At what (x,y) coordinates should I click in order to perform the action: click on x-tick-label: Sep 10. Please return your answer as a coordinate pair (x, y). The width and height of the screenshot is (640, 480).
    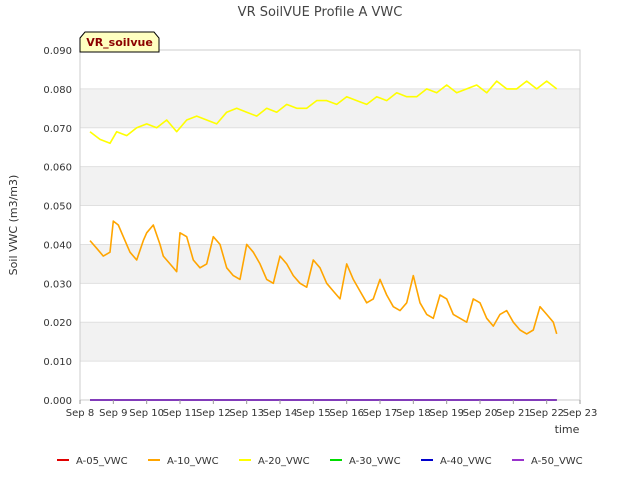
    Looking at the image, I should click on (146, 413).